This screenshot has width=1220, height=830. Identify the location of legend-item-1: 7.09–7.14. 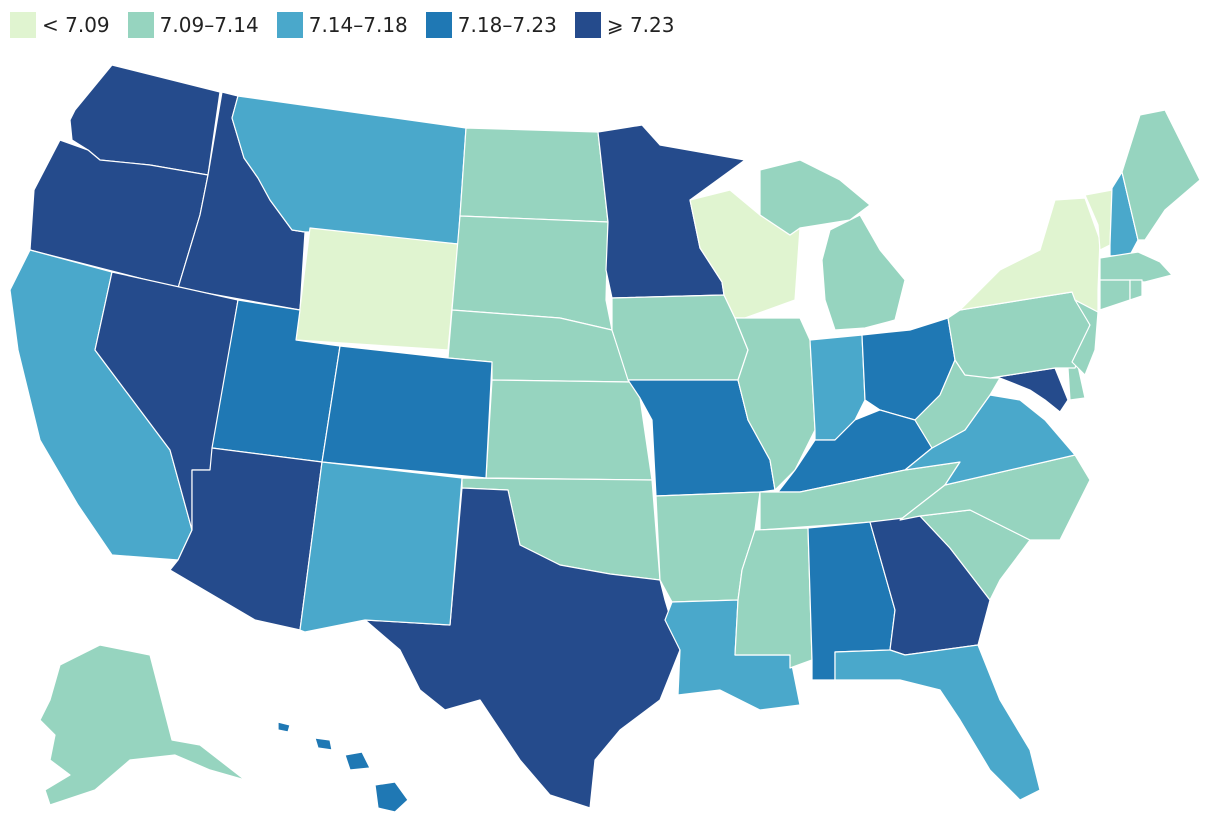
(193, 25).